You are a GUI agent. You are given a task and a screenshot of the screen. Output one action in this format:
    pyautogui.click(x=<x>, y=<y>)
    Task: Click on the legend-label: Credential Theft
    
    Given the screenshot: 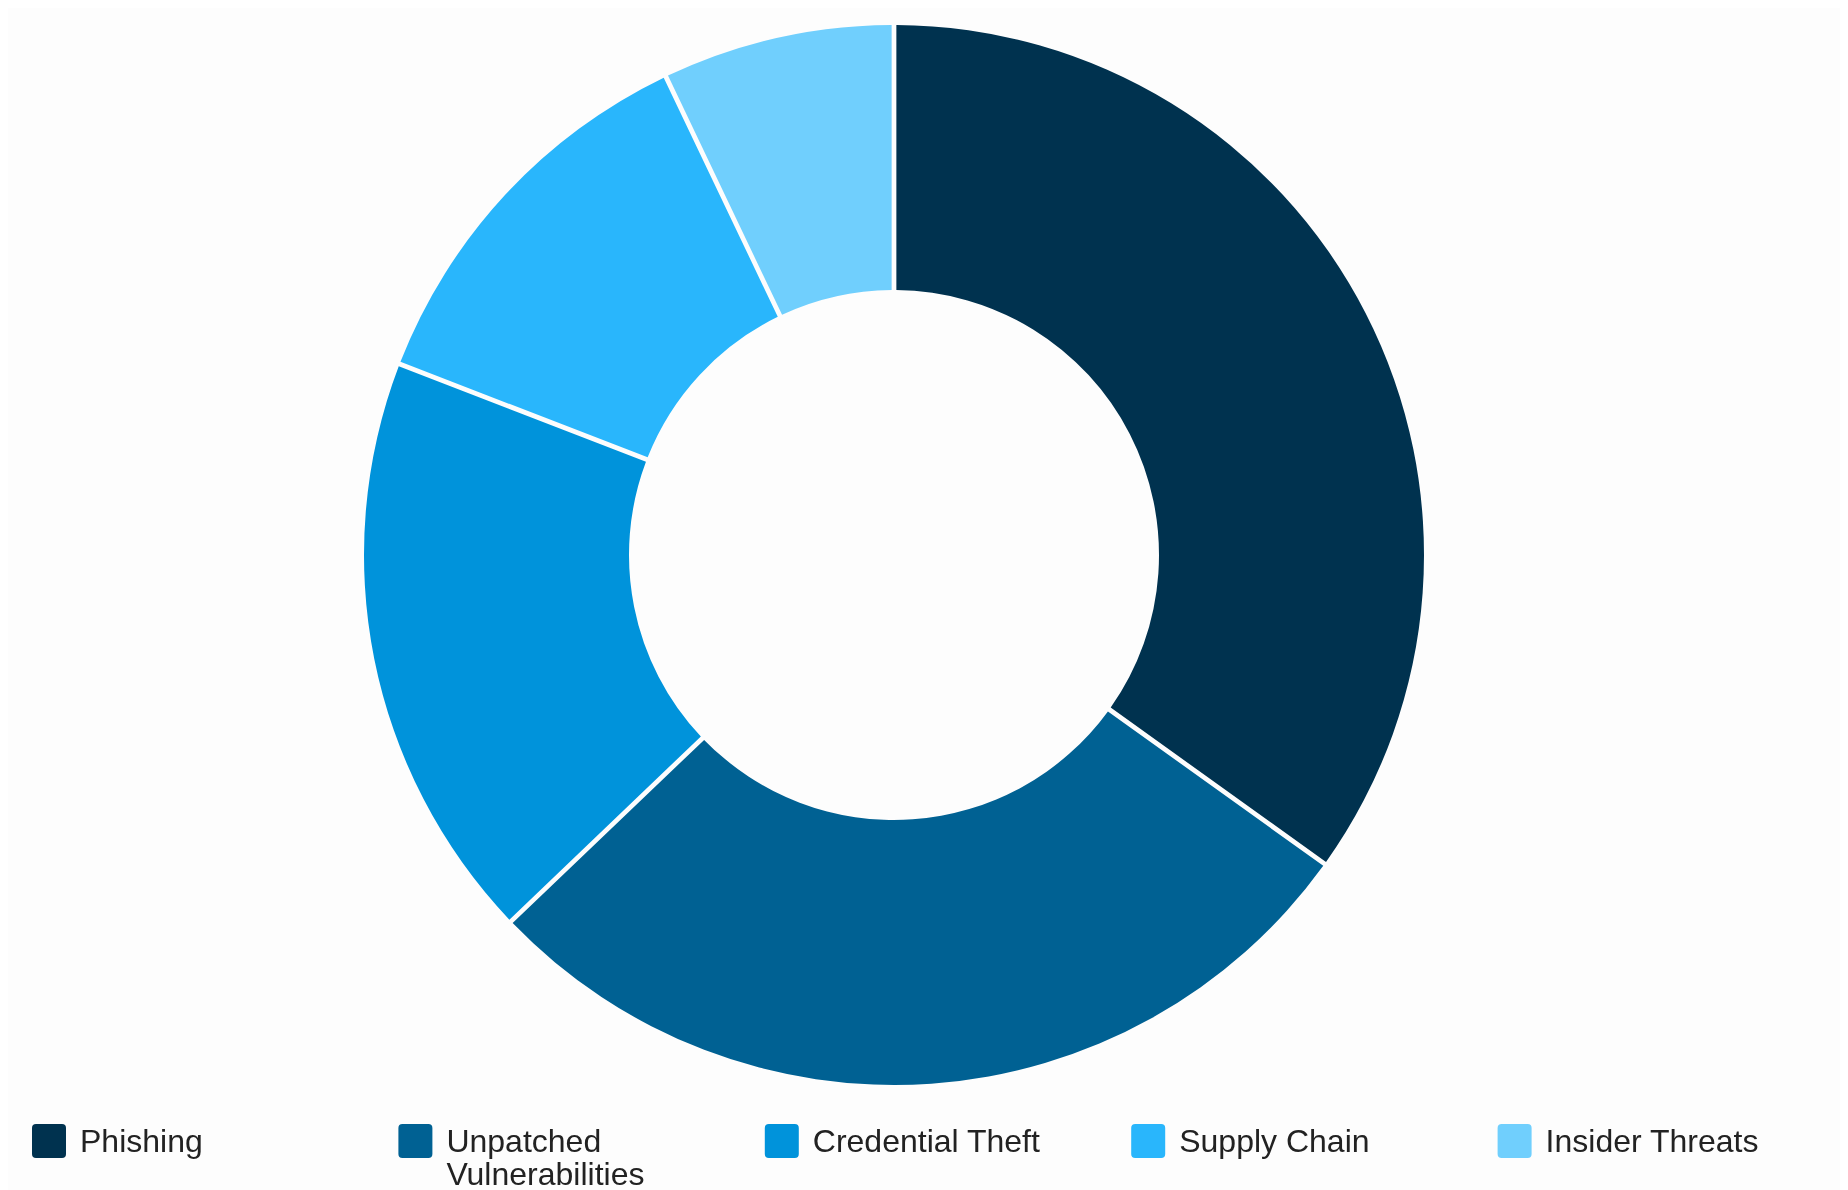 What is the action you would take?
    pyautogui.click(x=926, y=1141)
    